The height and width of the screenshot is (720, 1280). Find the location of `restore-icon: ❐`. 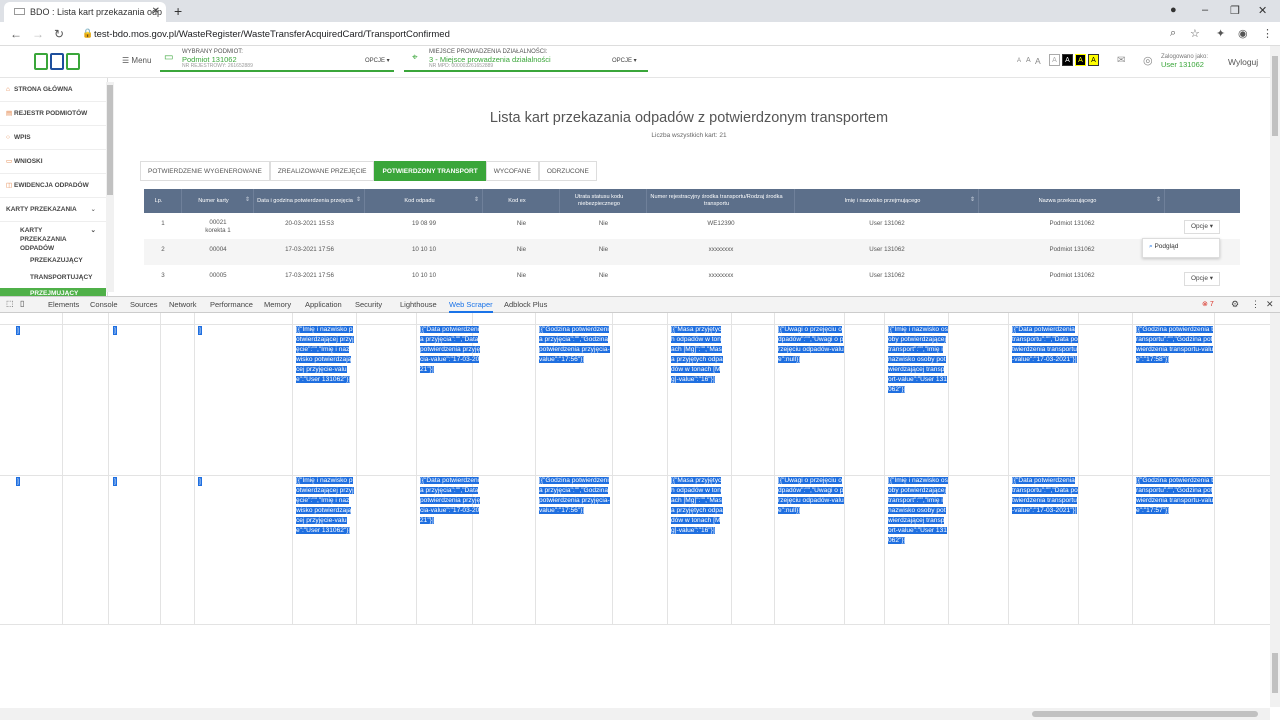

restore-icon: ❐ is located at coordinates (1235, 11).